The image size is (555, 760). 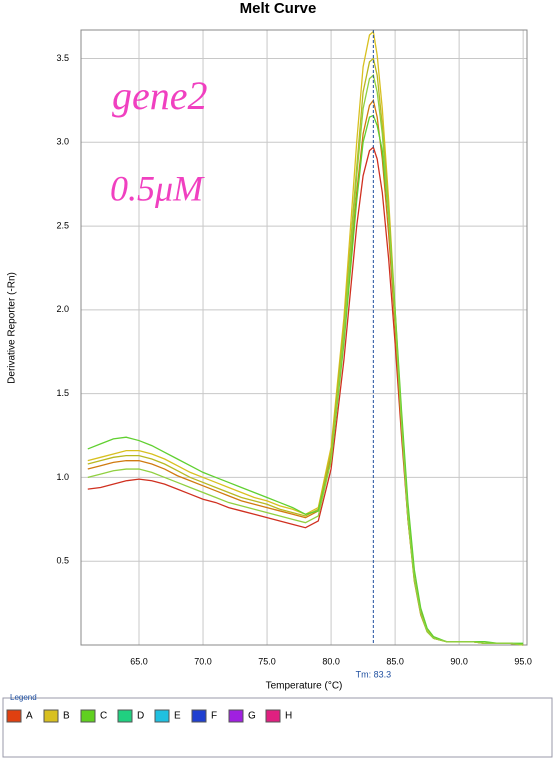 What do you see at coordinates (62, 561) in the screenshot?
I see `y-tick-label: 0.5` at bounding box center [62, 561].